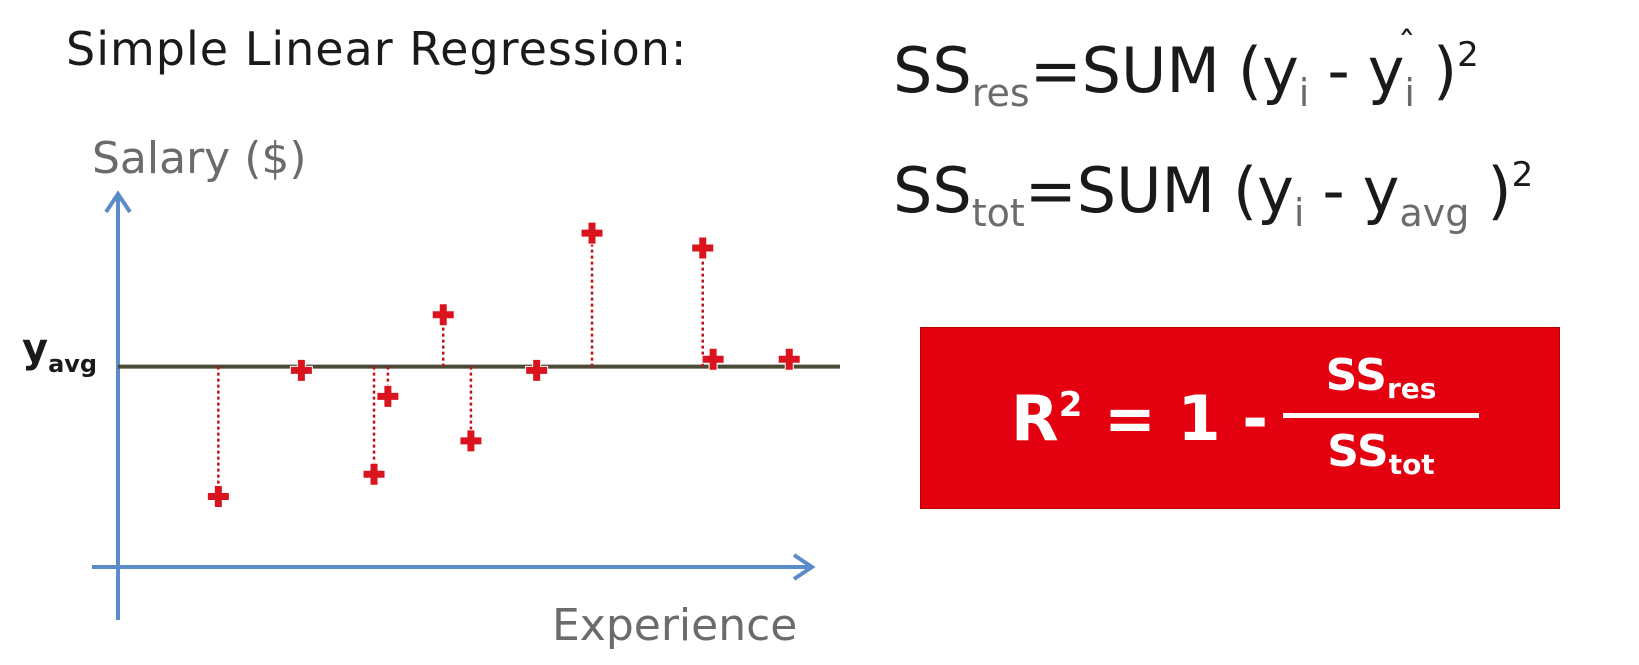 This screenshot has height=665, width=1639. I want to click on r-squared-box: R2 = 1 - SSres SStot, so click(1240, 418).